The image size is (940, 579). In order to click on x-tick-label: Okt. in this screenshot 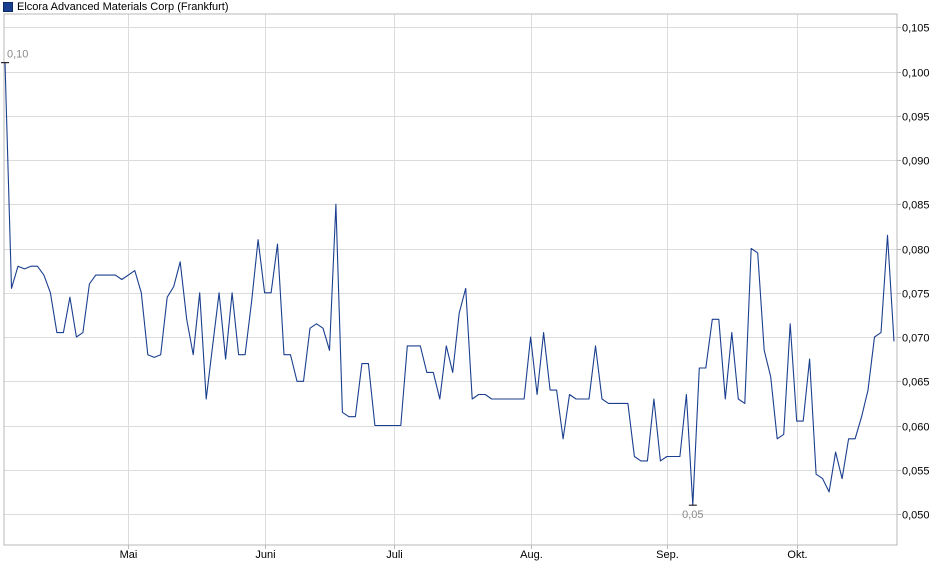, I will do `click(797, 555)`.